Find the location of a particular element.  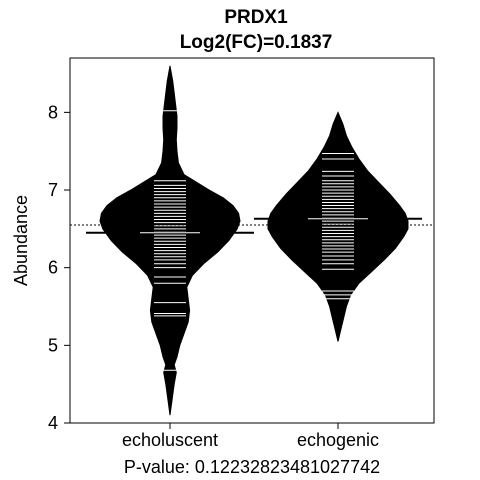

y-tick-label: 4 is located at coordinates (53, 423).